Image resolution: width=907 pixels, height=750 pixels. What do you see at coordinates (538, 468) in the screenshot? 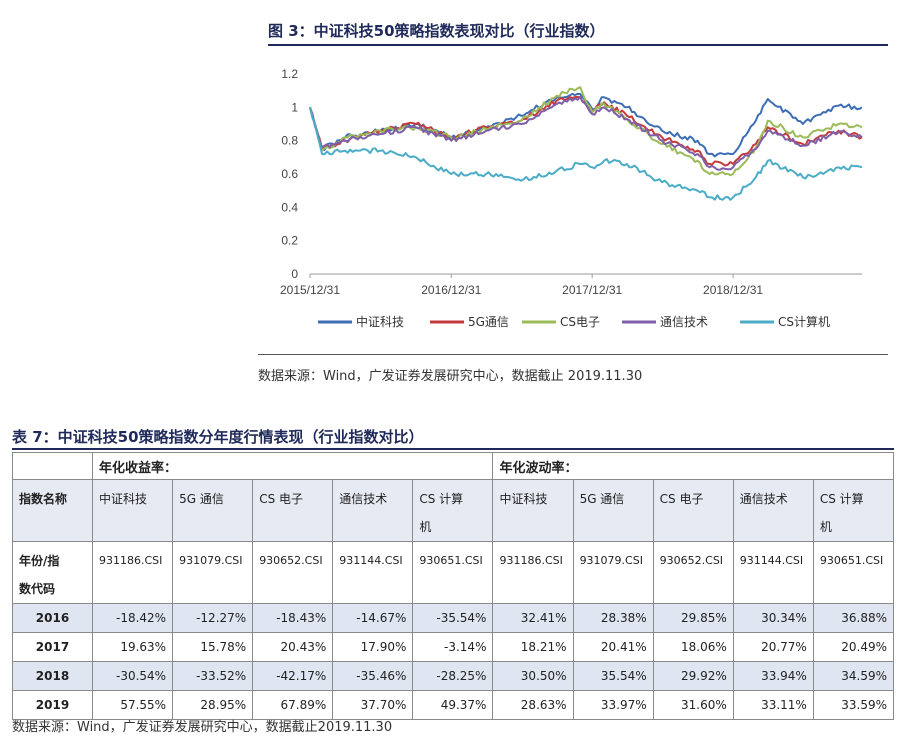
I see `group-header-label: 年化波动率：` at bounding box center [538, 468].